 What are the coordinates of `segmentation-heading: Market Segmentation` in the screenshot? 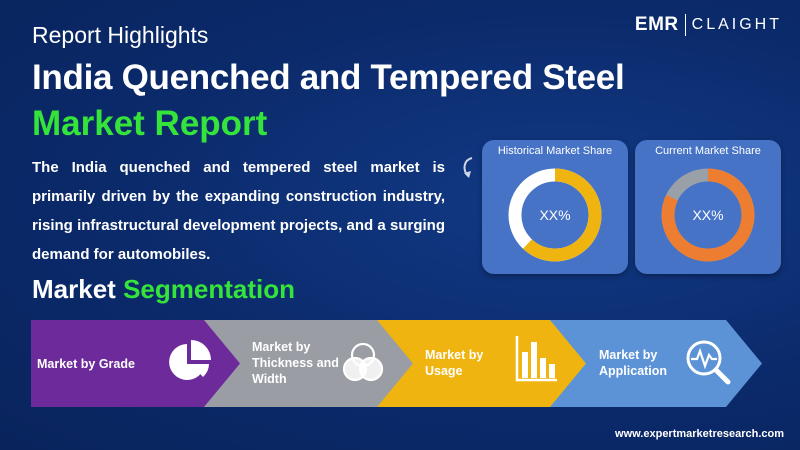 It's located at (163, 289).